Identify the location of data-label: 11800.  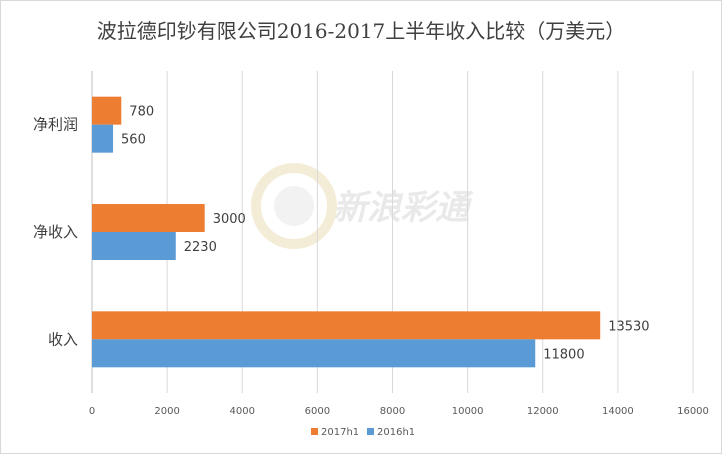
(563, 354).